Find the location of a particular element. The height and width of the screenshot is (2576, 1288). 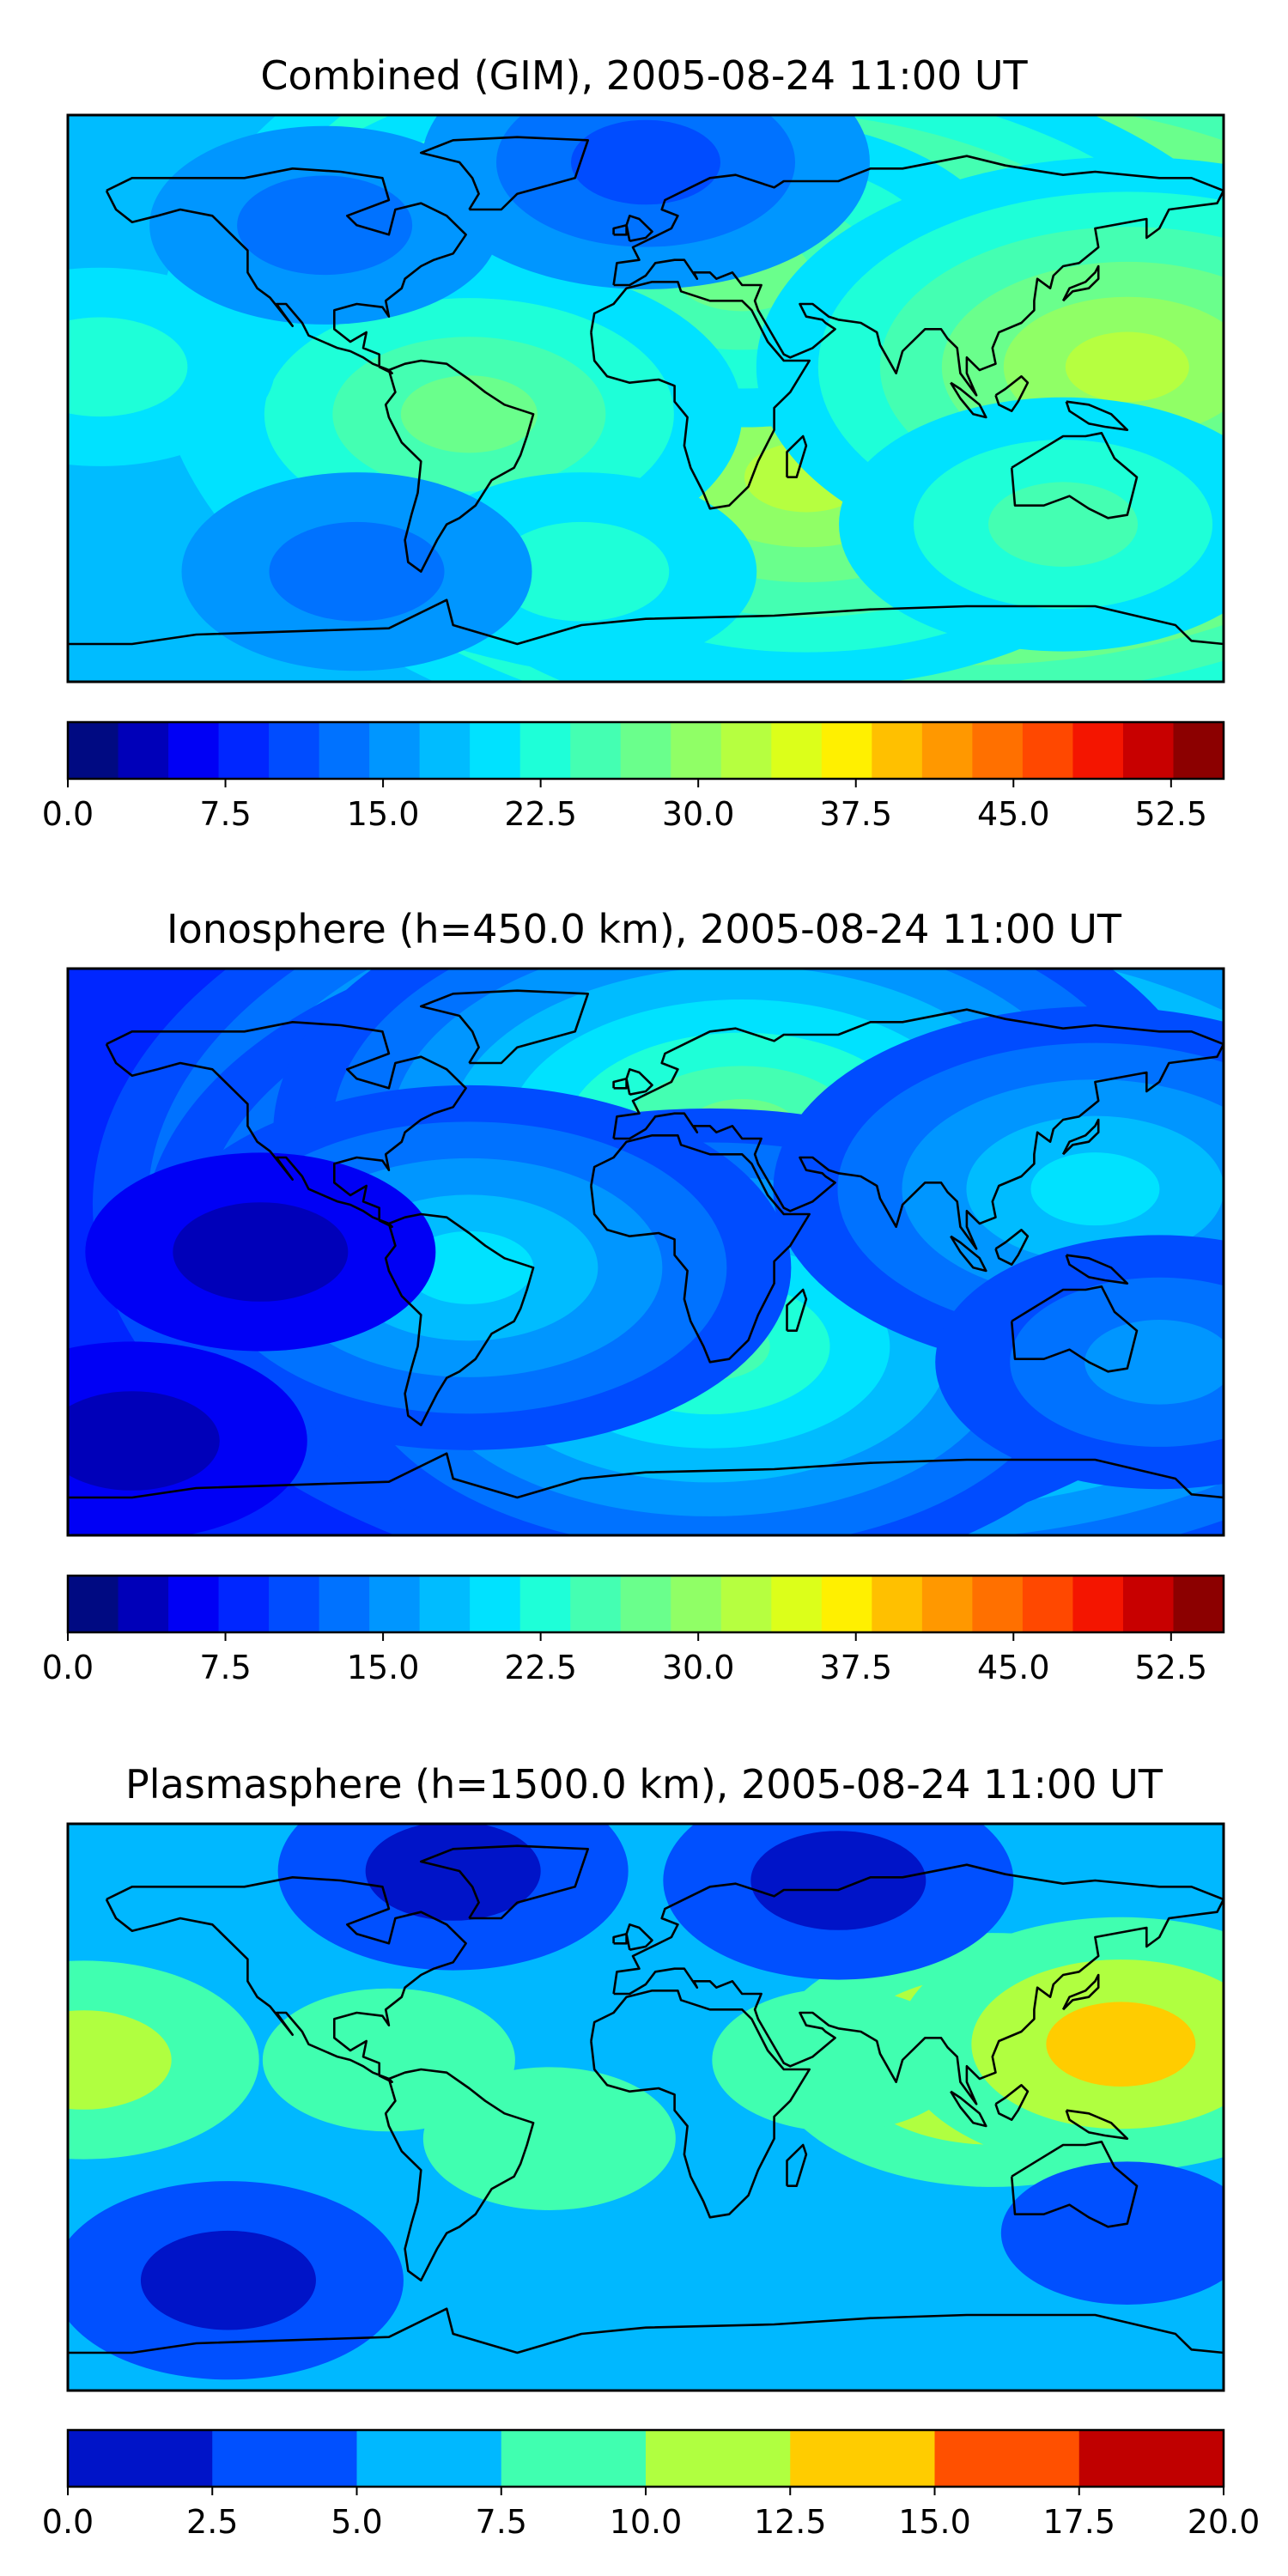

colorbar-tick-label: 5.0 is located at coordinates (356, 2522).